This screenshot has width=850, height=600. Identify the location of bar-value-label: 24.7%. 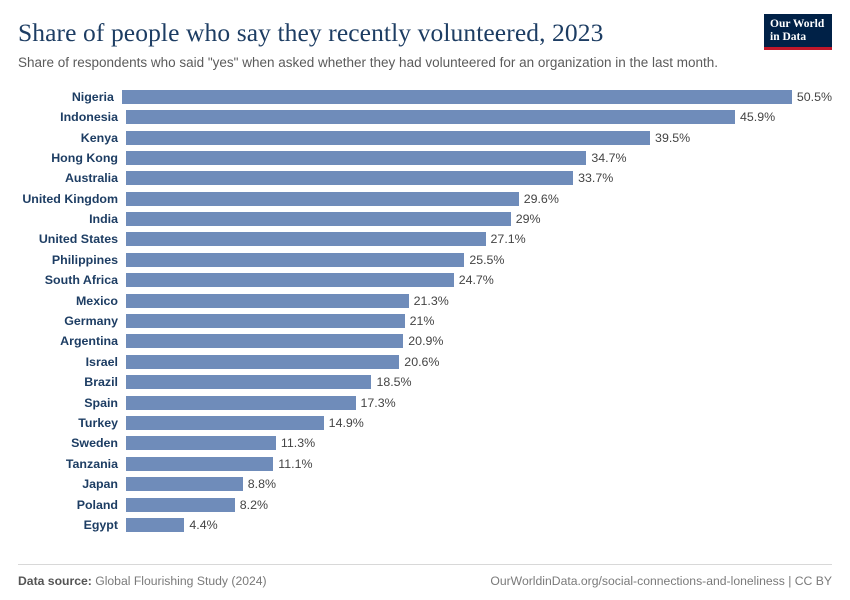
(476, 280).